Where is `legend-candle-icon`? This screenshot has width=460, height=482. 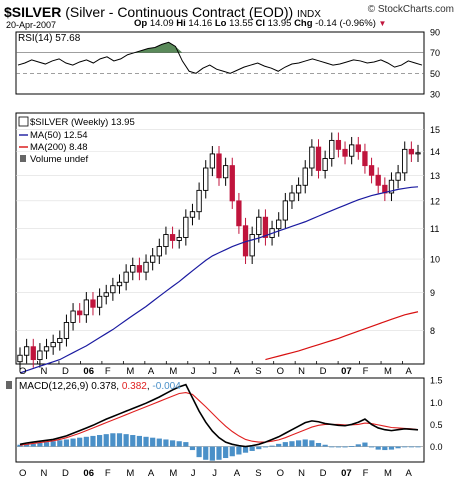 legend-candle-icon is located at coordinates (23, 121).